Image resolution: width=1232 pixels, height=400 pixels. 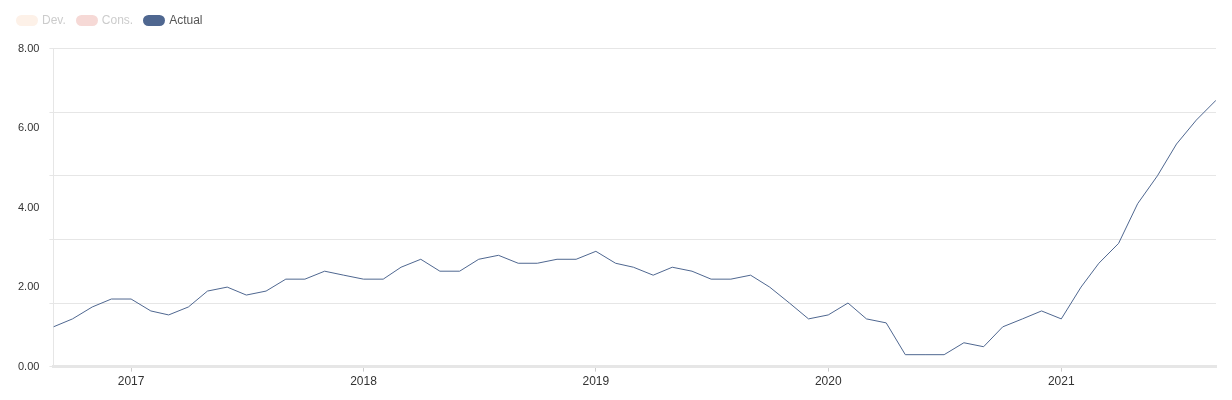 What do you see at coordinates (131, 381) in the screenshot?
I see `x-tick-label: 2017` at bounding box center [131, 381].